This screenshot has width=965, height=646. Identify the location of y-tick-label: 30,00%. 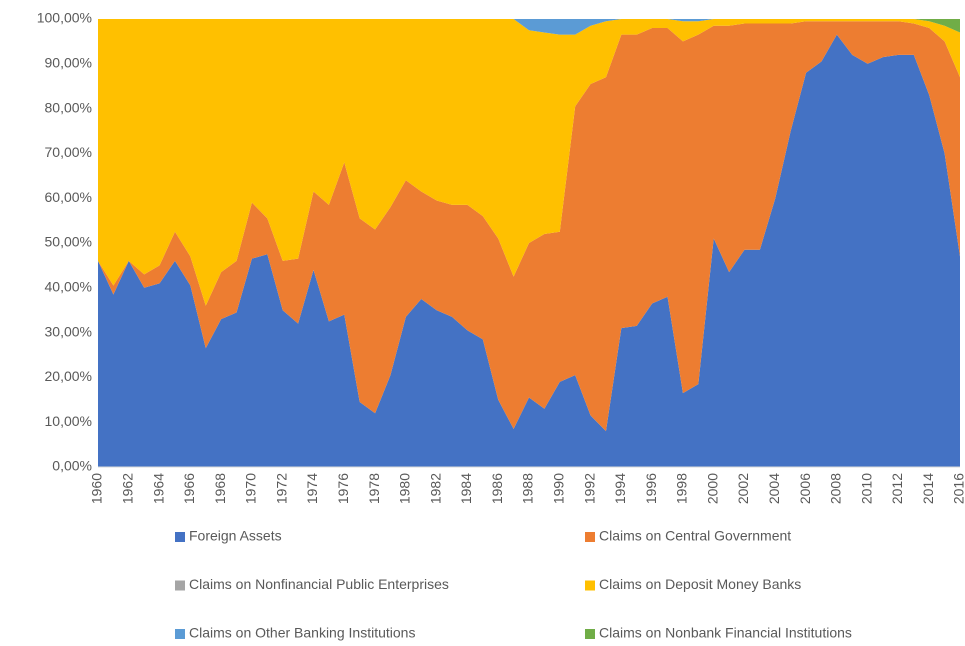
(68, 331).